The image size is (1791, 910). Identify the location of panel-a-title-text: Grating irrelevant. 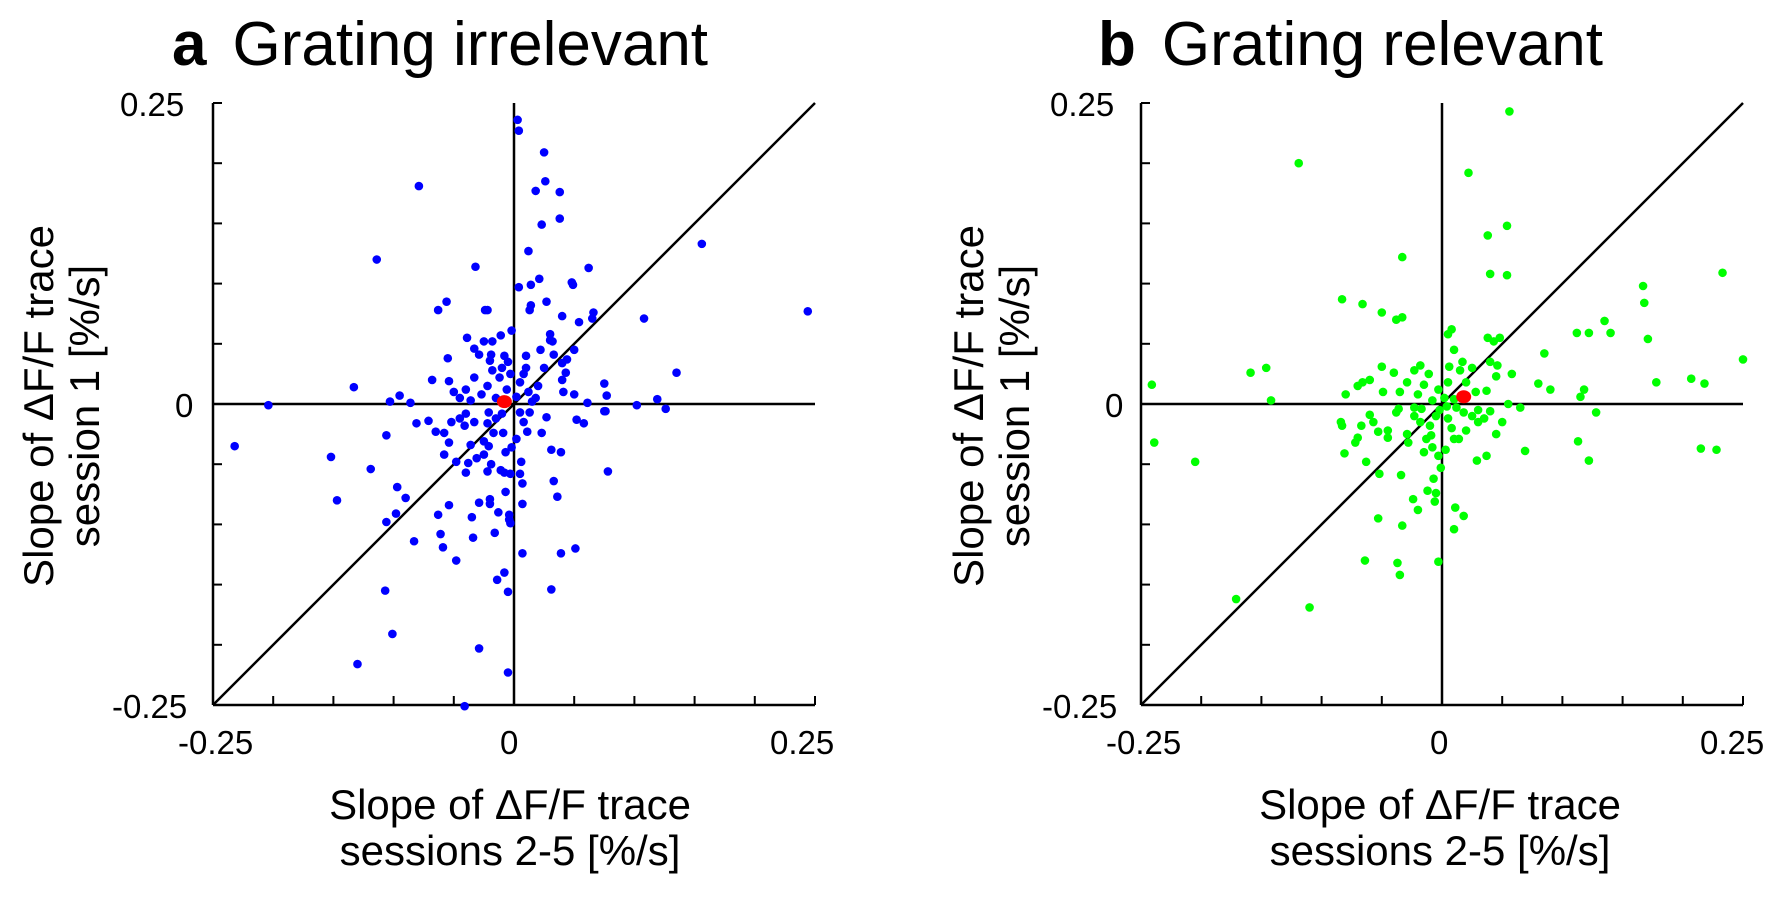
(470, 44).